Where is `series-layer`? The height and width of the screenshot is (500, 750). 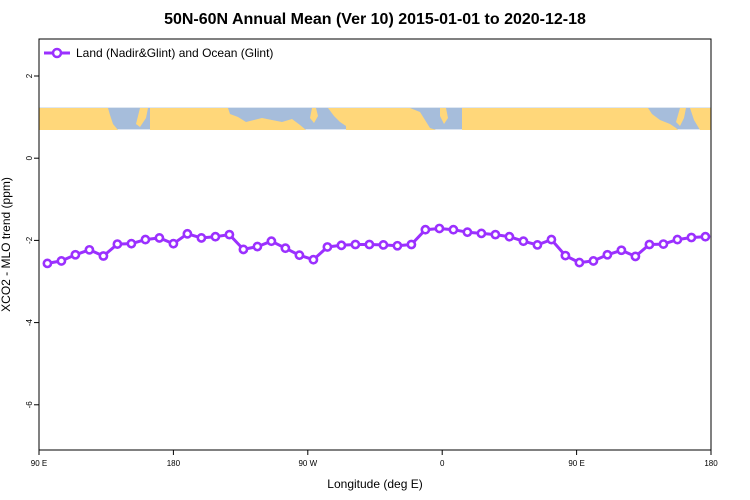 series-layer is located at coordinates (376, 246).